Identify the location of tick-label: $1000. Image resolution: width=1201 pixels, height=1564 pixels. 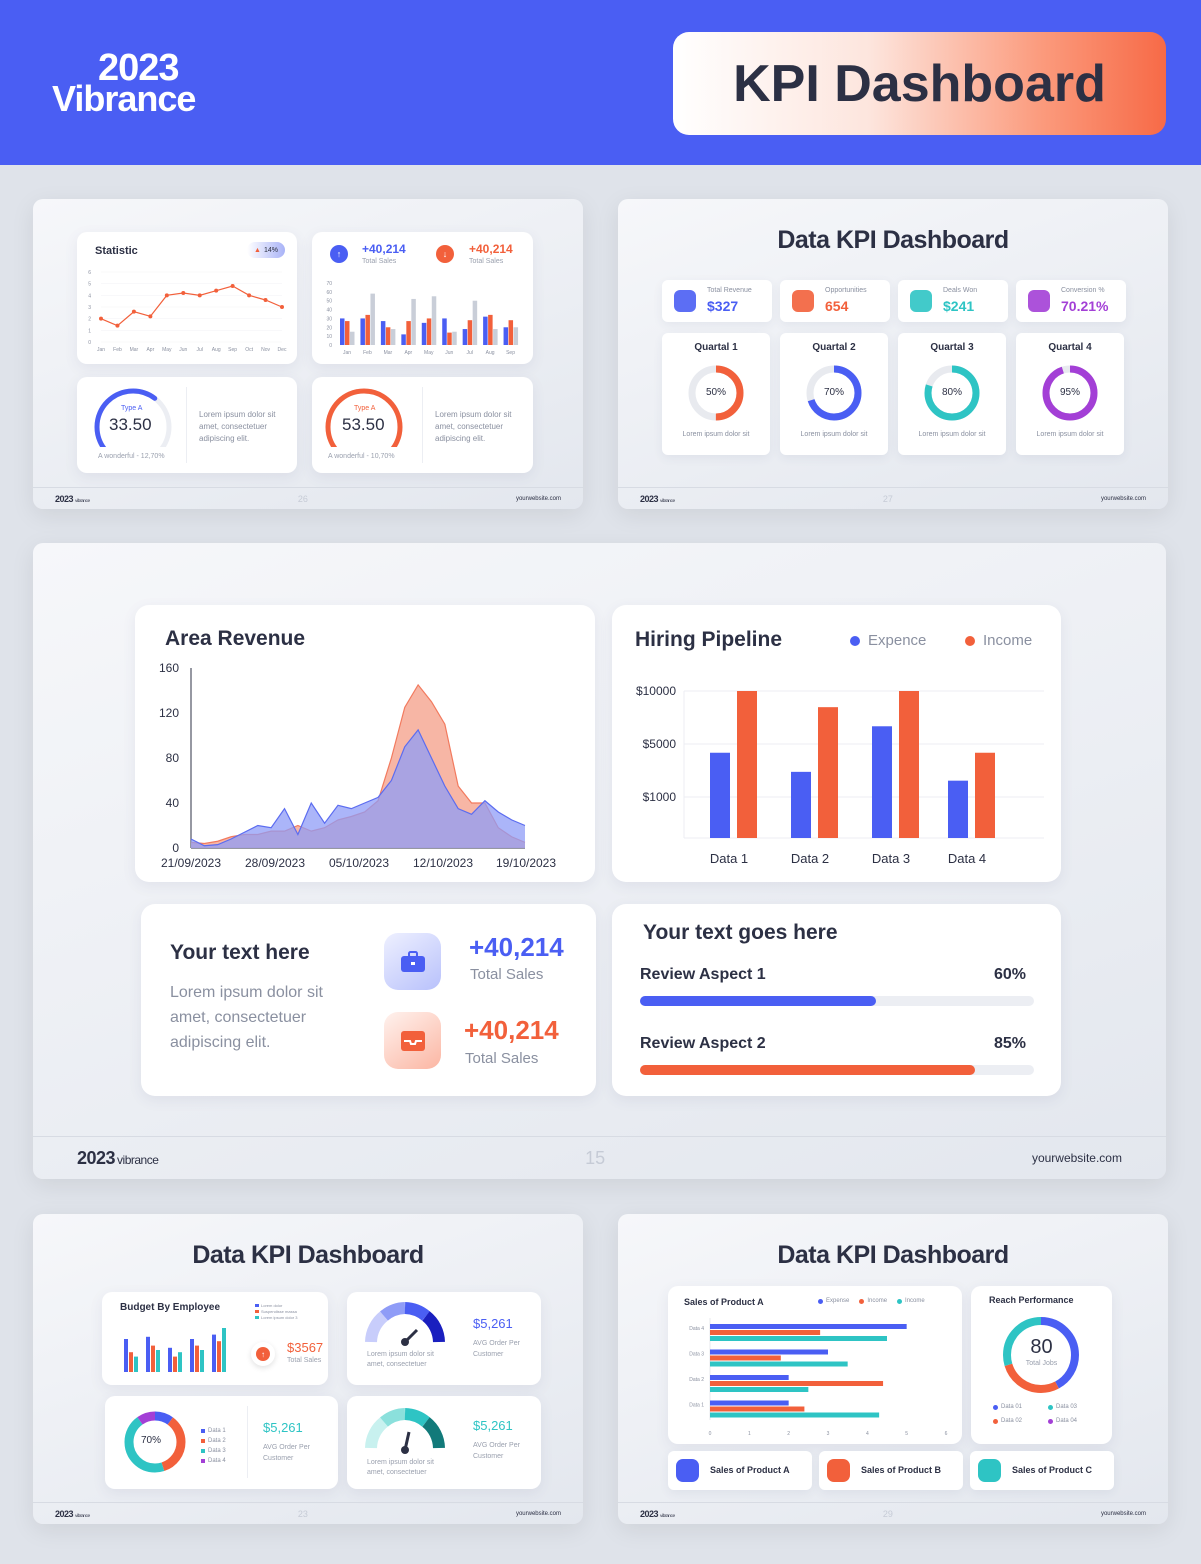
(660, 797).